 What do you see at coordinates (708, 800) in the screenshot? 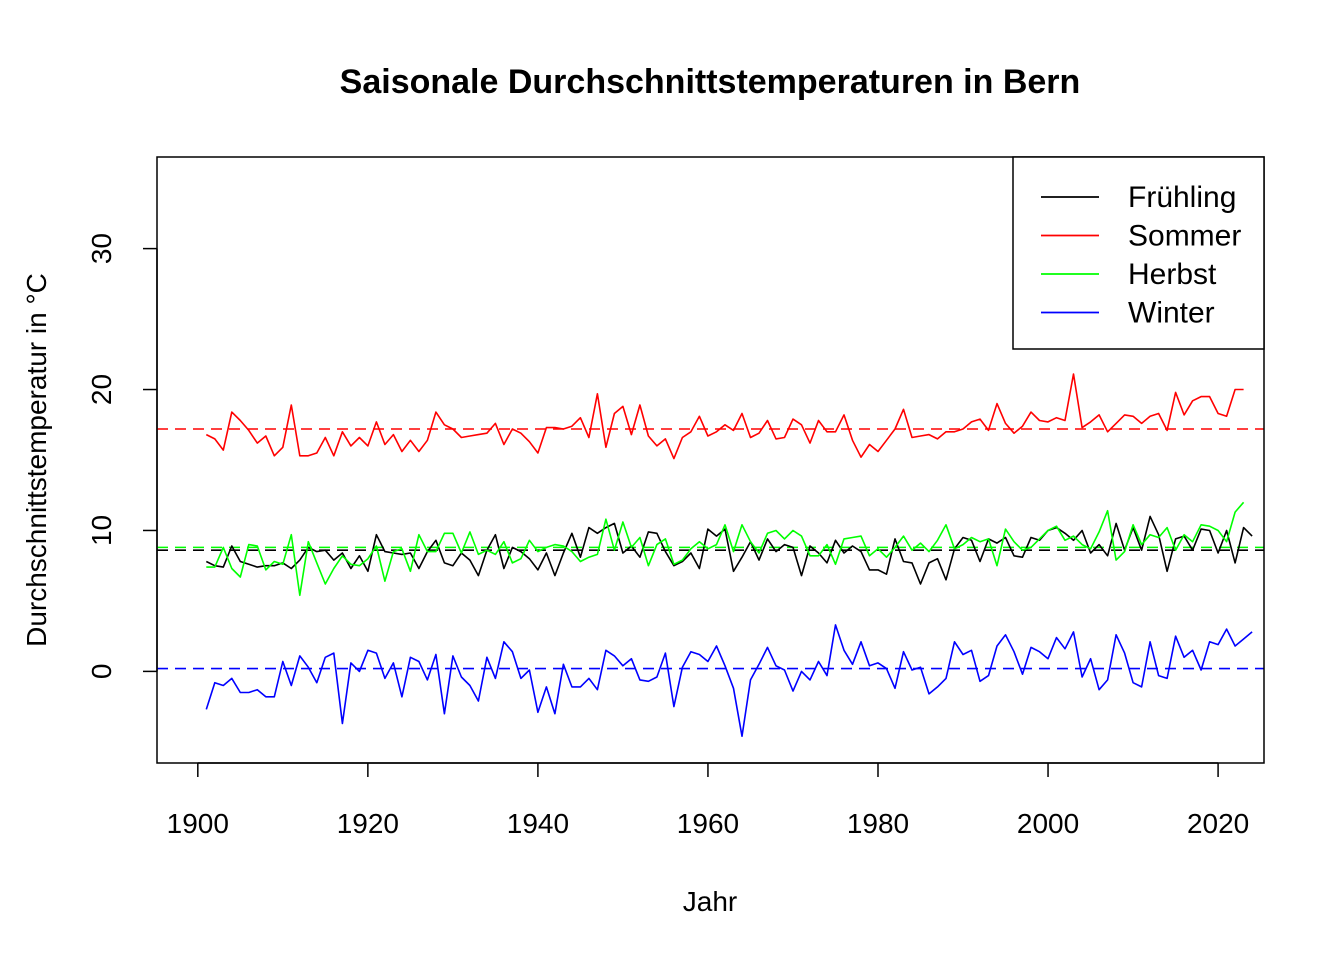
I see `x-axis: 1900 1920 1940 1960 1980 2000 2020` at bounding box center [708, 800].